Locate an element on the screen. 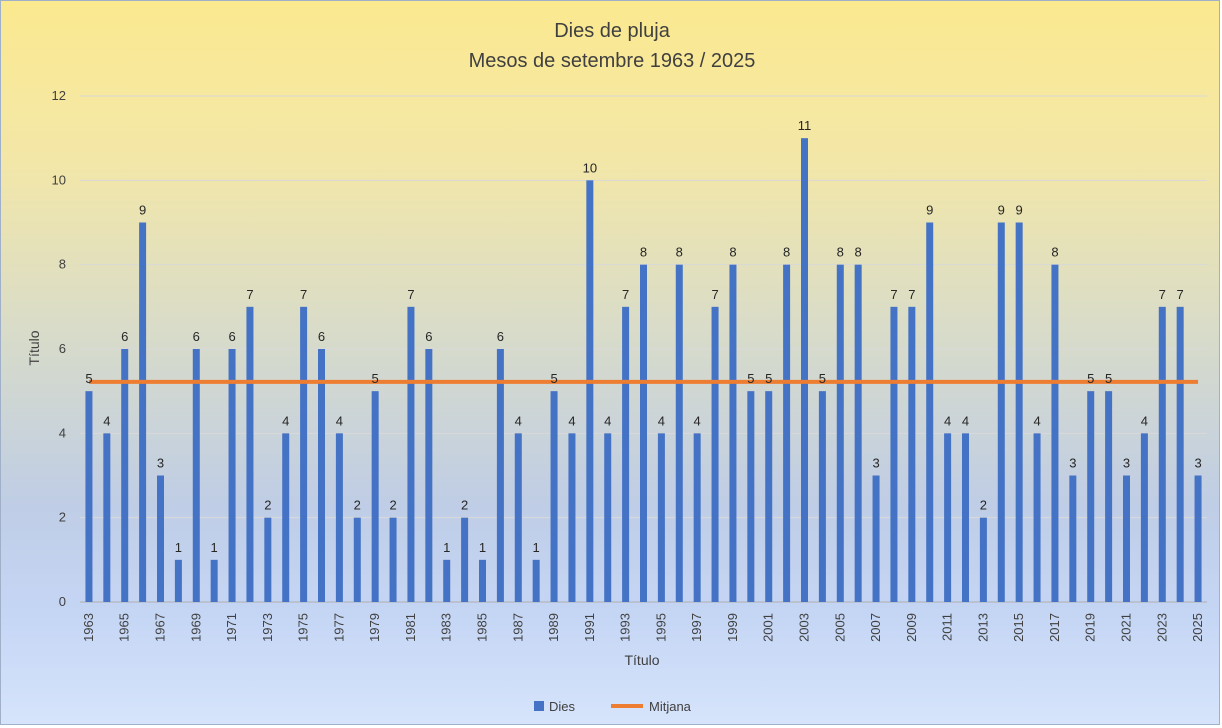 The height and width of the screenshot is (728, 1222). x-tick-label: 2003 is located at coordinates (804, 627).